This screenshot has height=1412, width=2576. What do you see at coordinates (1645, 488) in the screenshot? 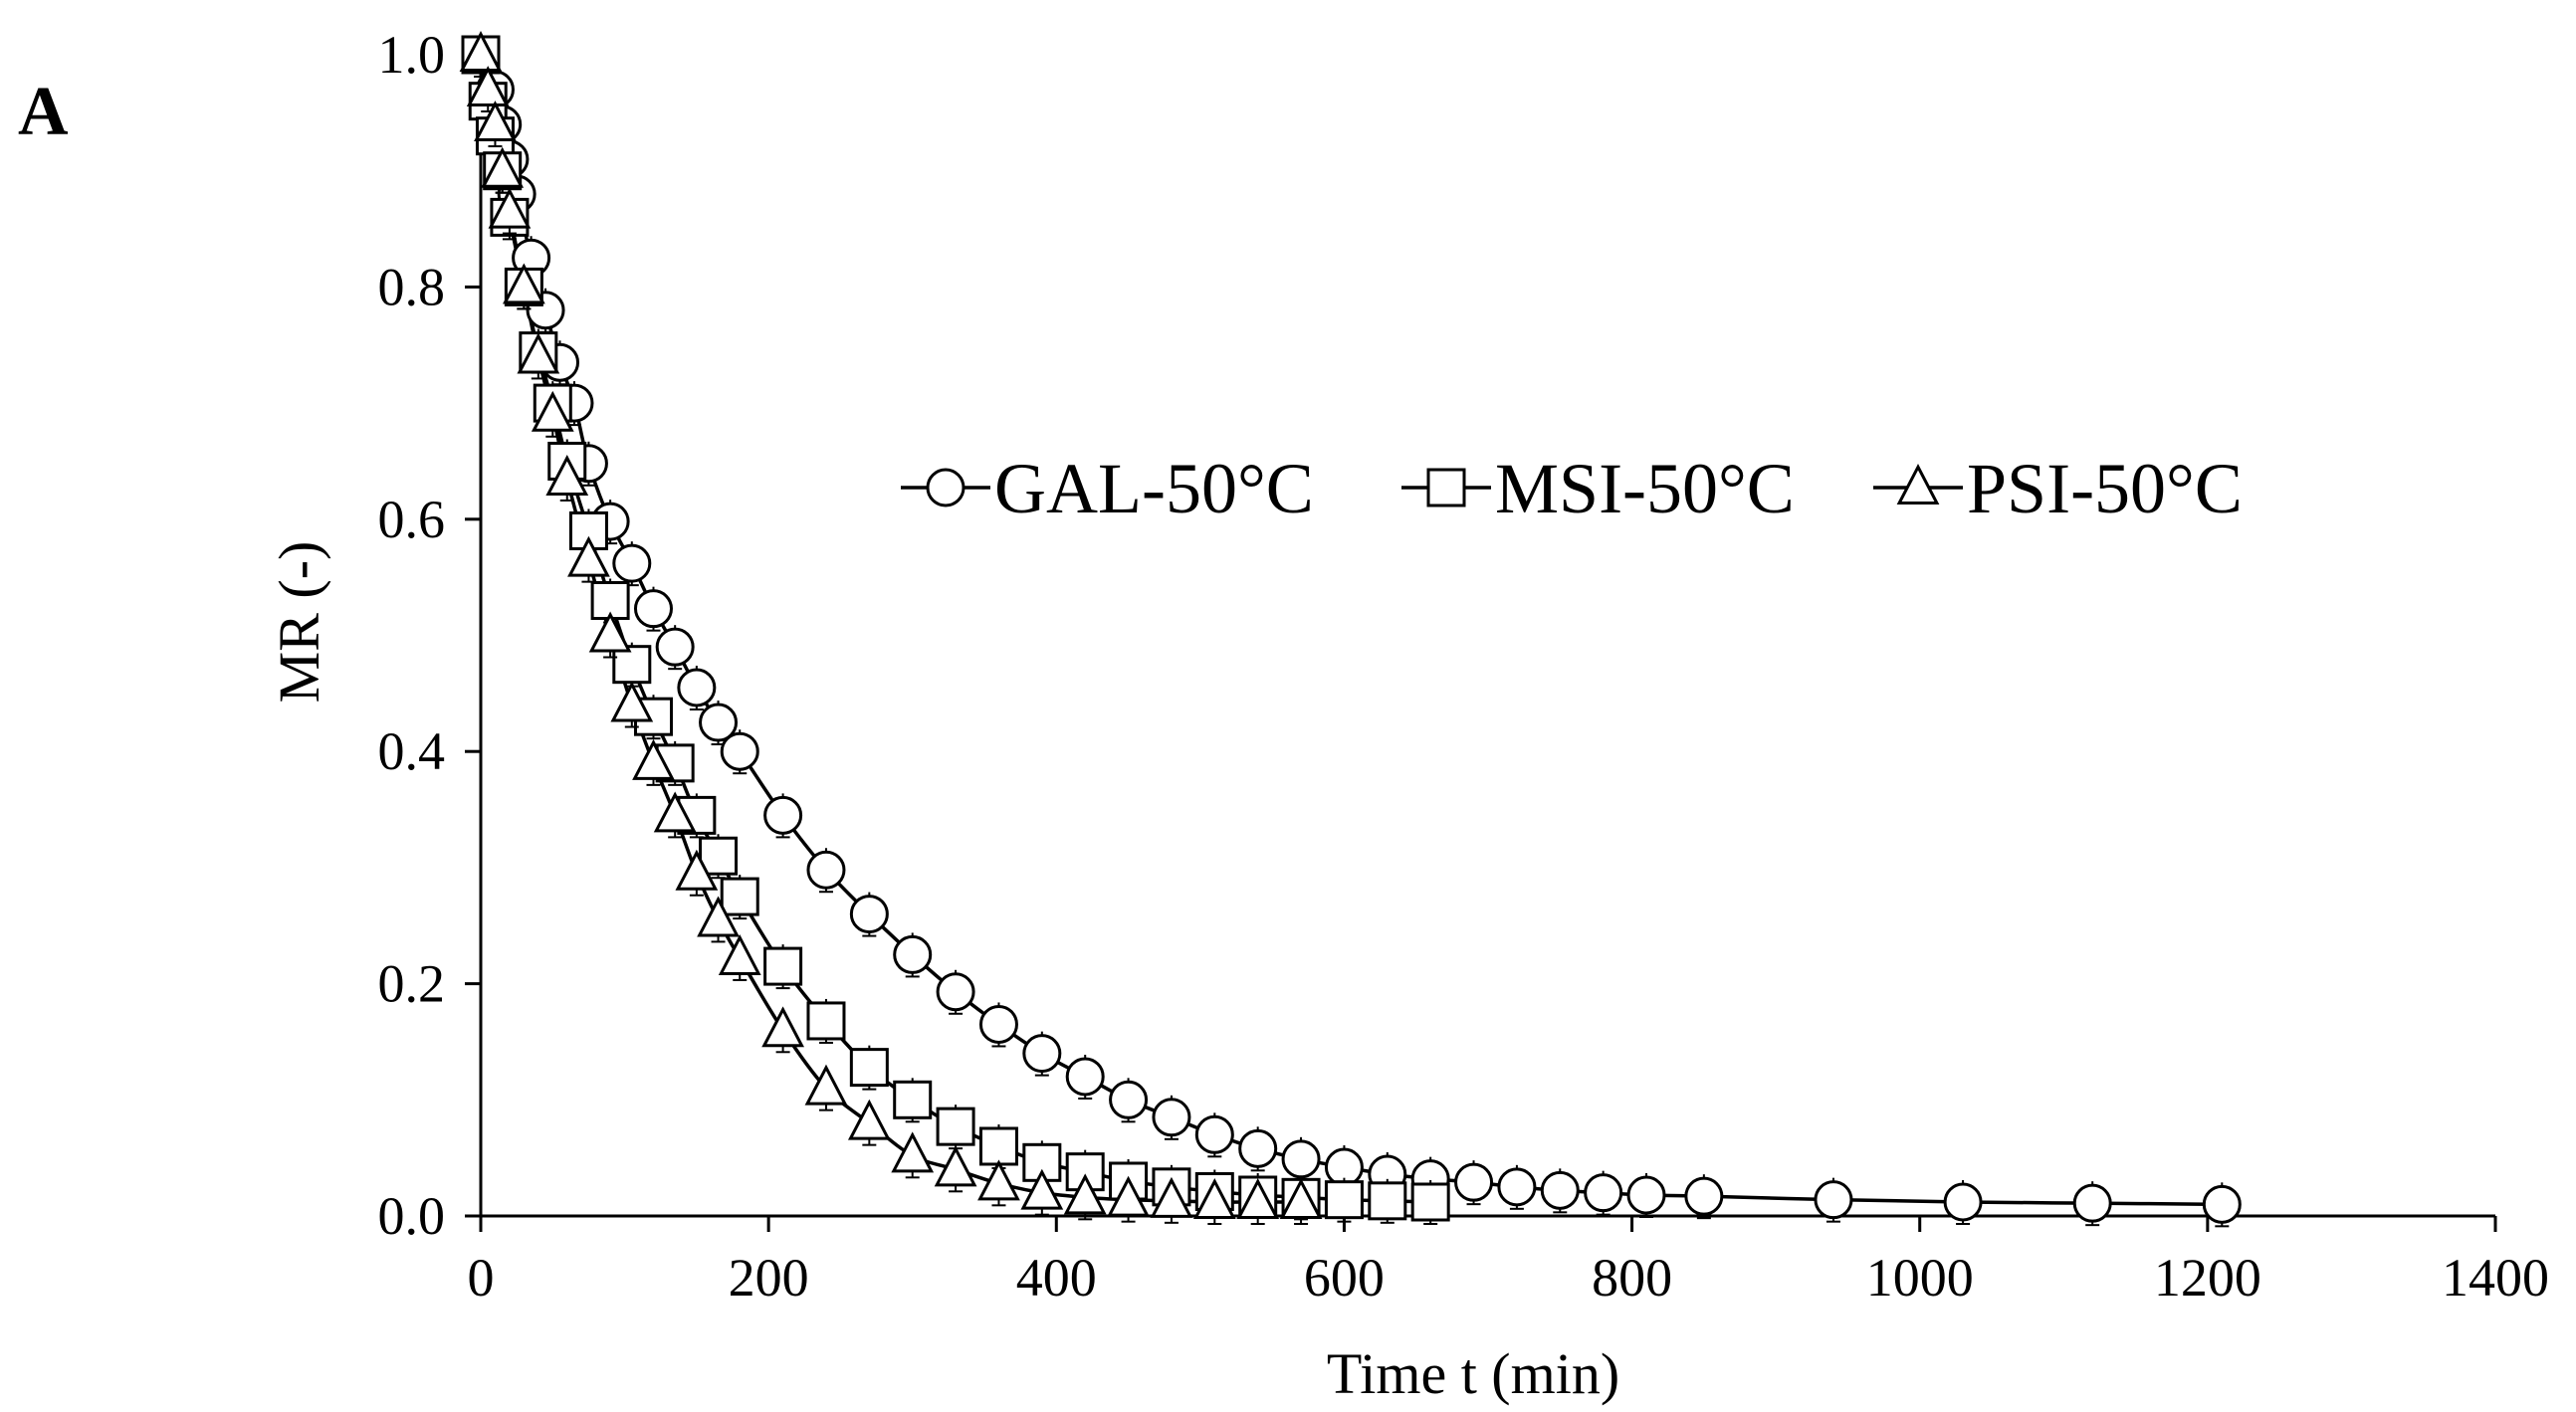
I see `legend-label-msi-50-c: MSI-50°C` at bounding box center [1645, 488].